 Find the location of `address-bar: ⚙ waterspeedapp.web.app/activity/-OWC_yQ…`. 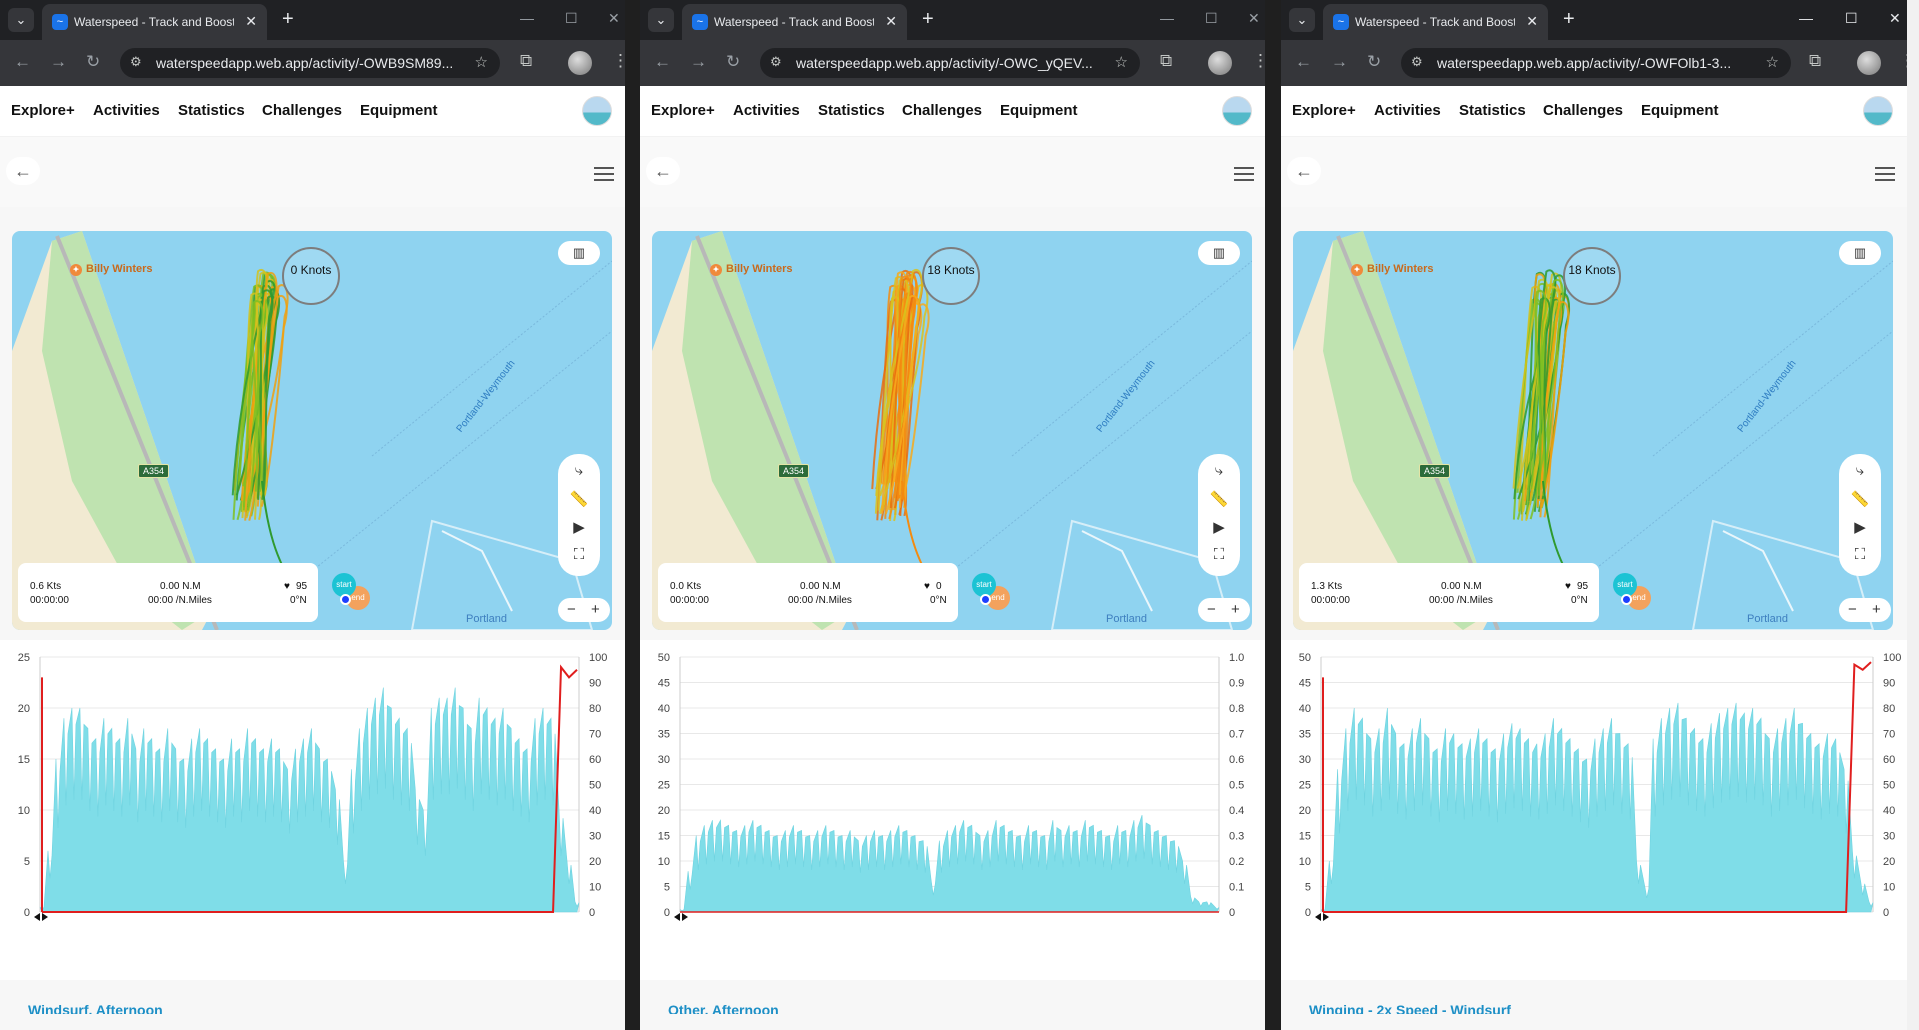

address-bar: ⚙ waterspeedapp.web.app/activity/-OWC_yQ… is located at coordinates (950, 63).